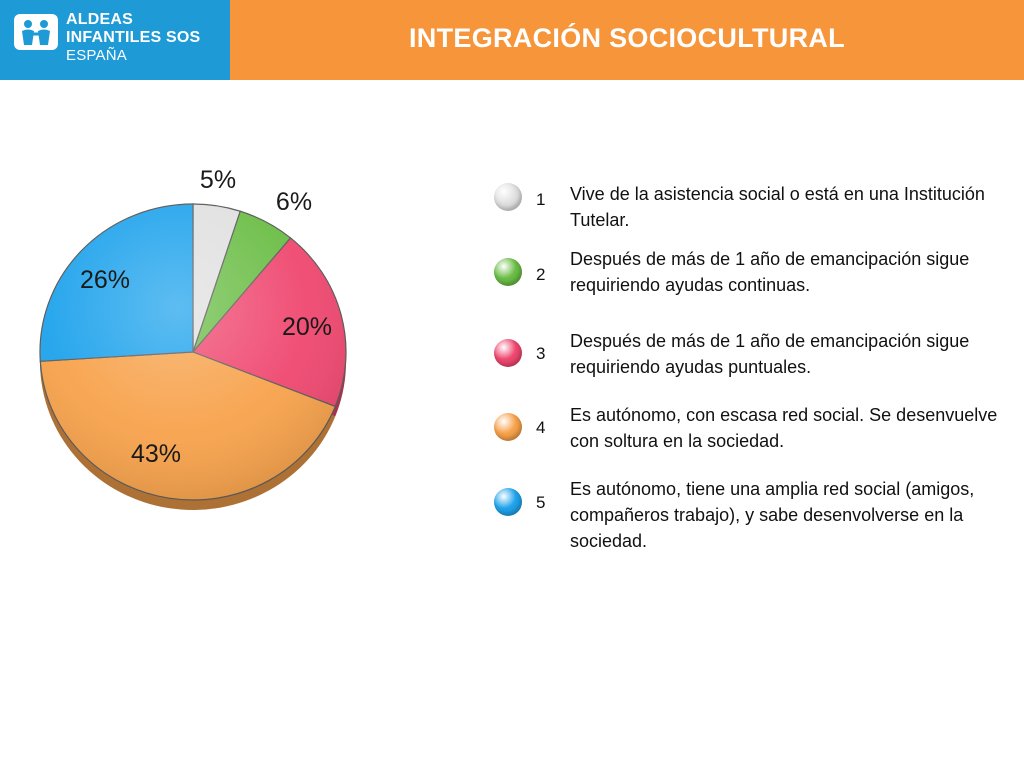 The height and width of the screenshot is (768, 1024). I want to click on pie-chart: 5% 6% 20% 43% 26%, so click(193, 338).